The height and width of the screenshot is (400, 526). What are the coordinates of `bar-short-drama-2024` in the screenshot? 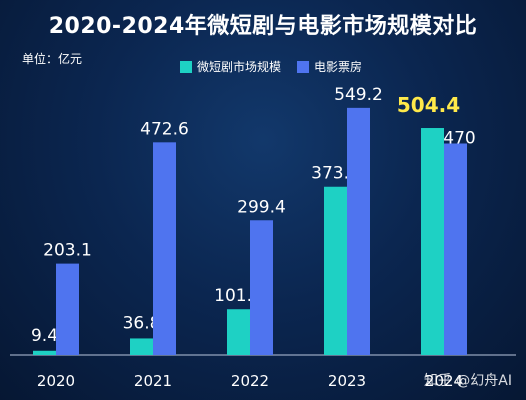 It's located at (432, 241).